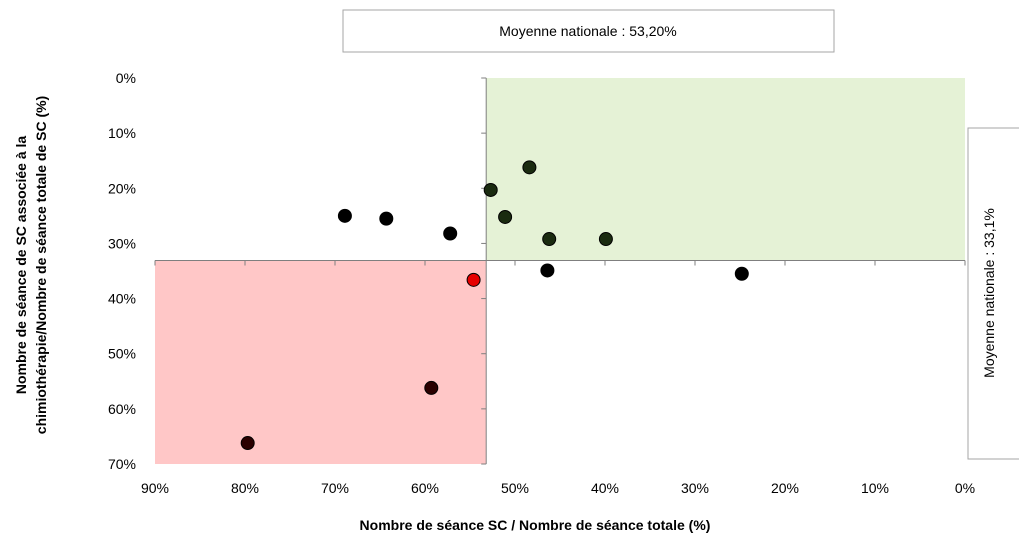 The height and width of the screenshot is (540, 1019). I want to click on y-tick-label: 20%, so click(122, 188).